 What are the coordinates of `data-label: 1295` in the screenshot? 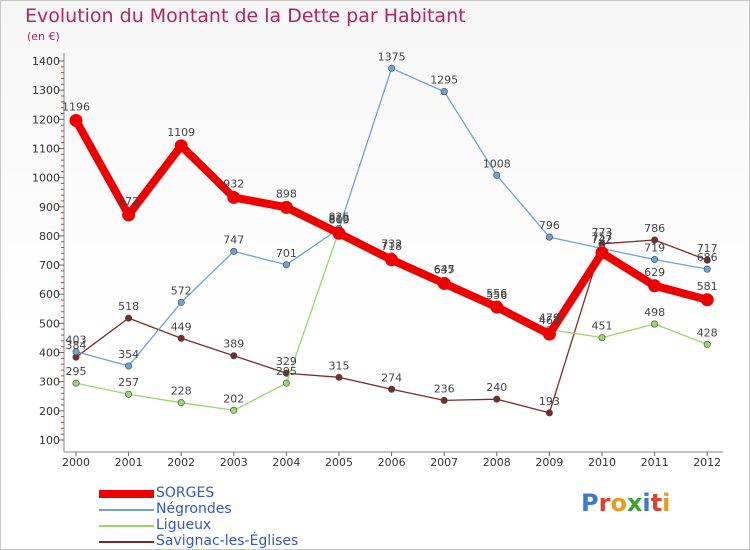 It's located at (444, 80).